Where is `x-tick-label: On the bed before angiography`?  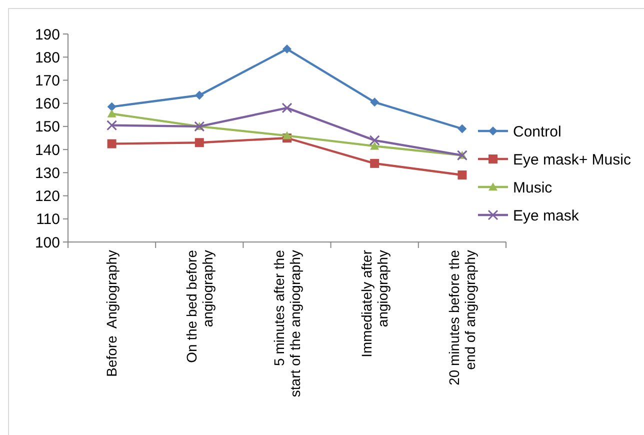 x-tick-label: On the bed before angiography is located at coordinates (199, 306).